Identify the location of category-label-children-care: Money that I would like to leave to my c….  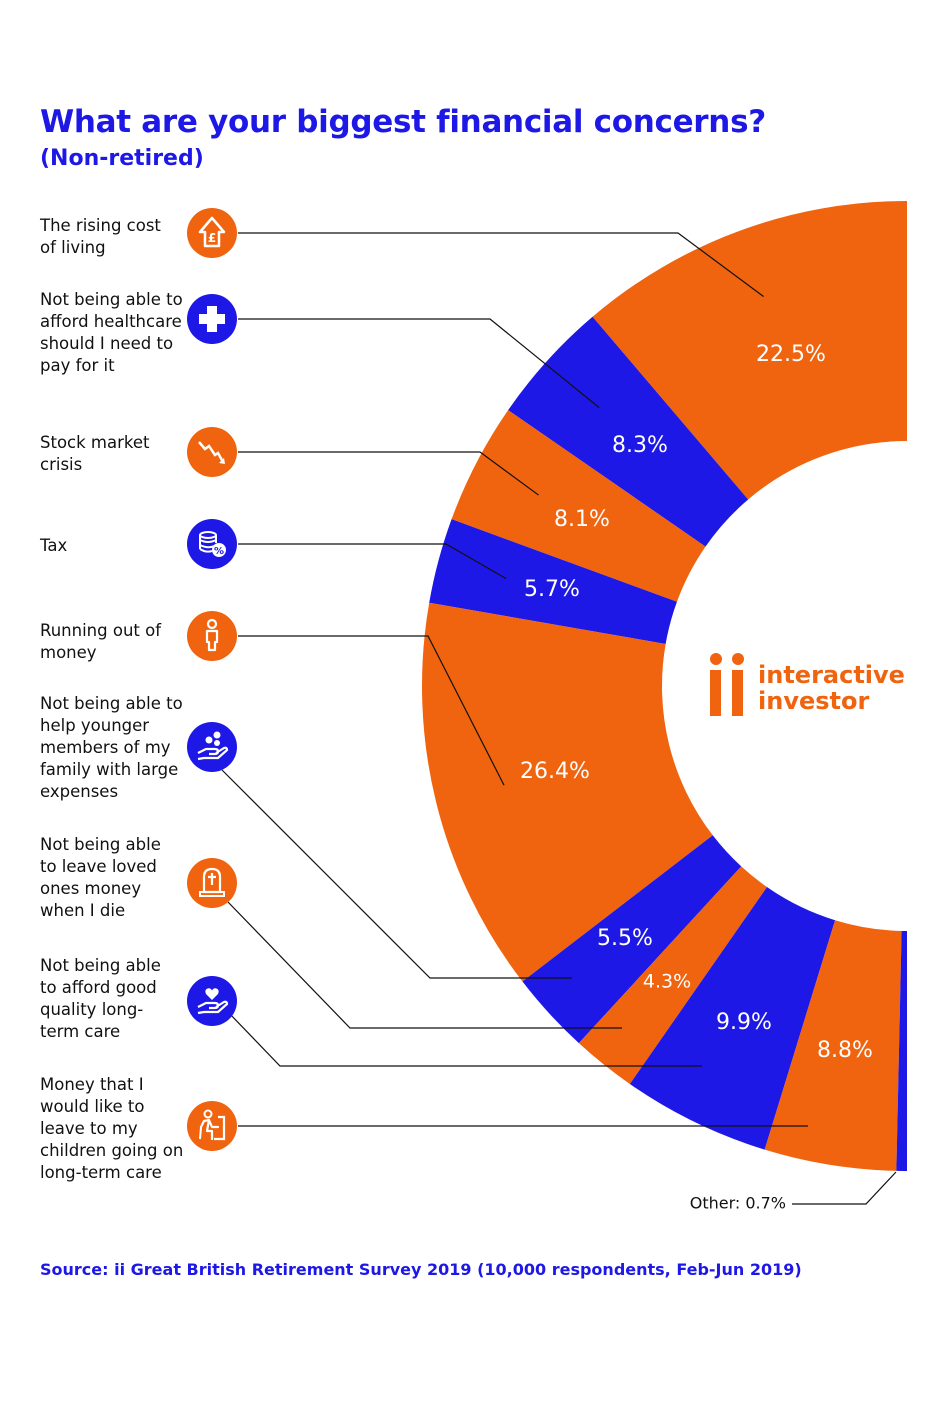
(112, 1128).